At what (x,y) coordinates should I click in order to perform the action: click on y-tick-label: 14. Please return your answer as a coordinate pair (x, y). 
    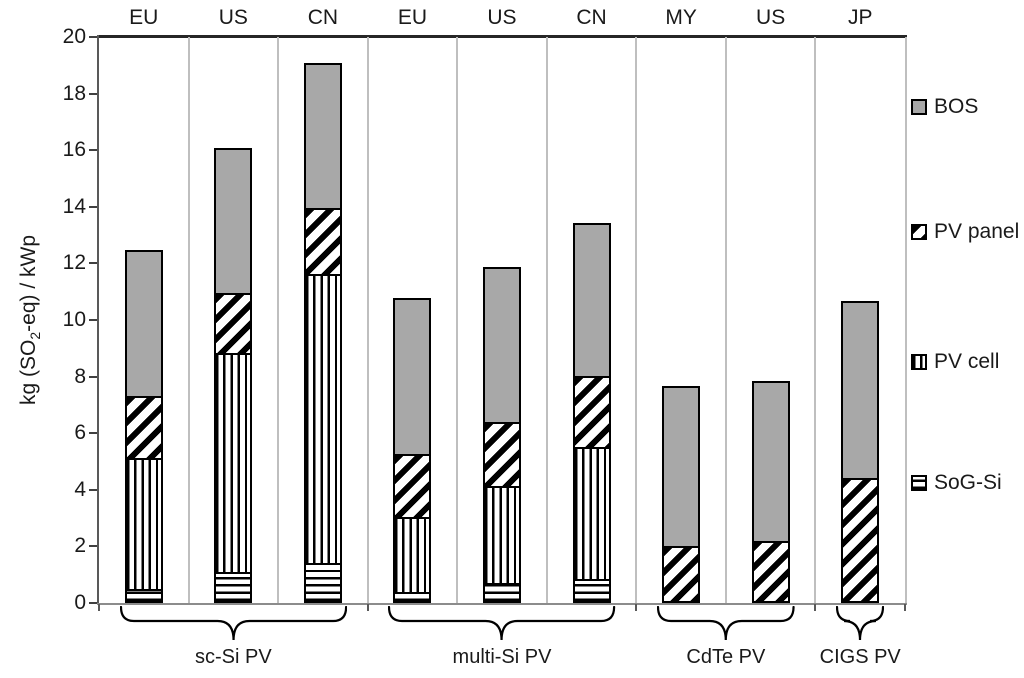
    Looking at the image, I should click on (74, 206).